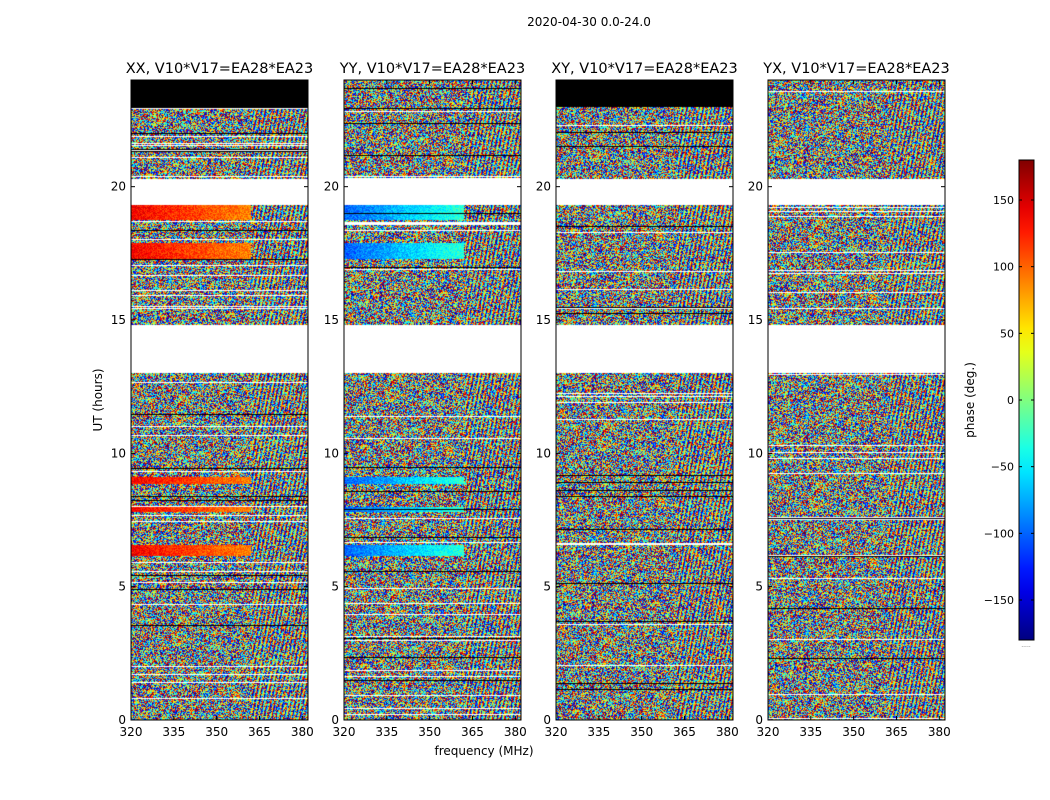 The width and height of the screenshot is (1050, 800). What do you see at coordinates (220, 69) in the screenshot?
I see `panel-title: XX, V10*V17=EA28*EA23` at bounding box center [220, 69].